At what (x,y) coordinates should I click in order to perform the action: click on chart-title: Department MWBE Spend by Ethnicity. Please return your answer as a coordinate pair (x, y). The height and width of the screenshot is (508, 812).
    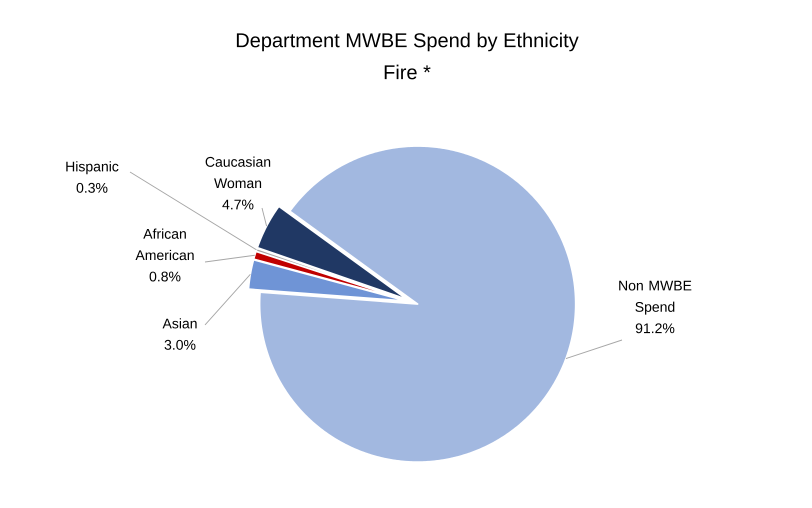
    Looking at the image, I should click on (407, 42).